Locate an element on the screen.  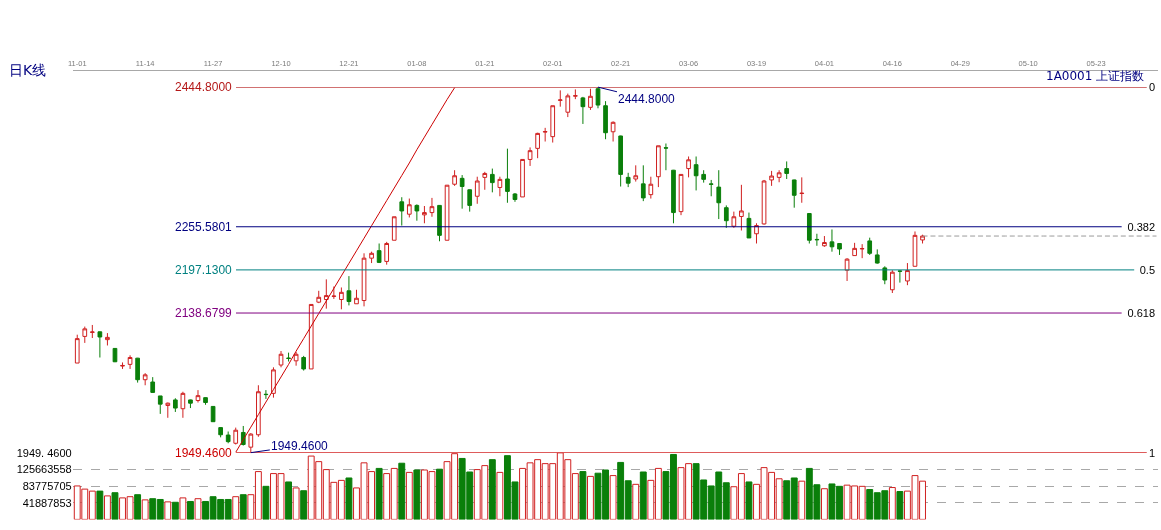
y2-tick-label: 0.5 is located at coordinates (1147, 269).